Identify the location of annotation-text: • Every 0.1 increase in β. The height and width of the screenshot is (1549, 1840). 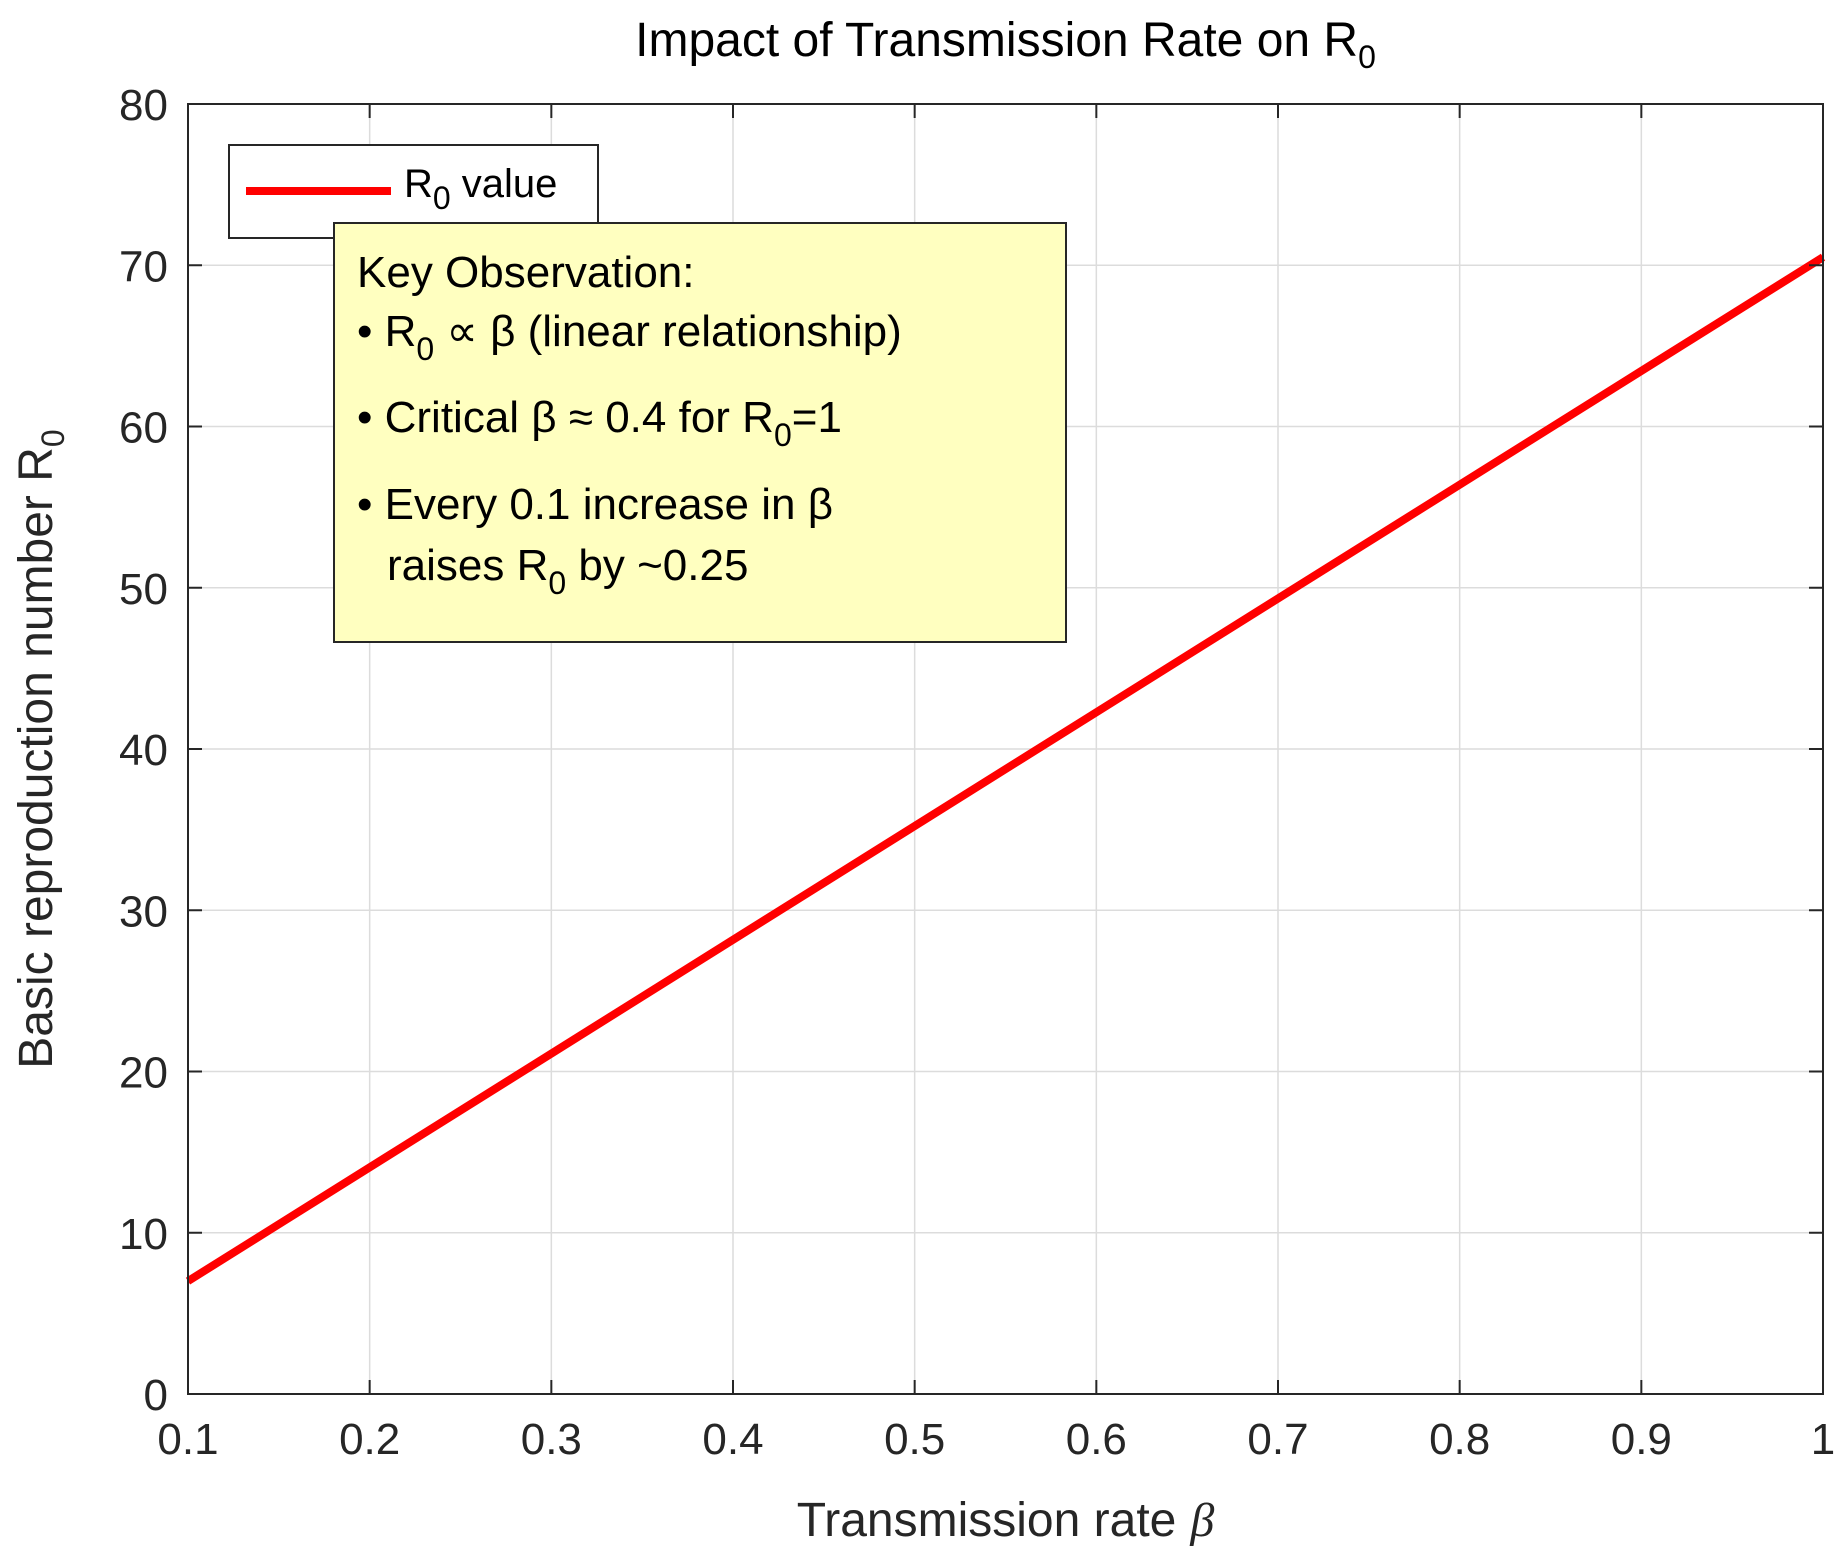
(595, 504).